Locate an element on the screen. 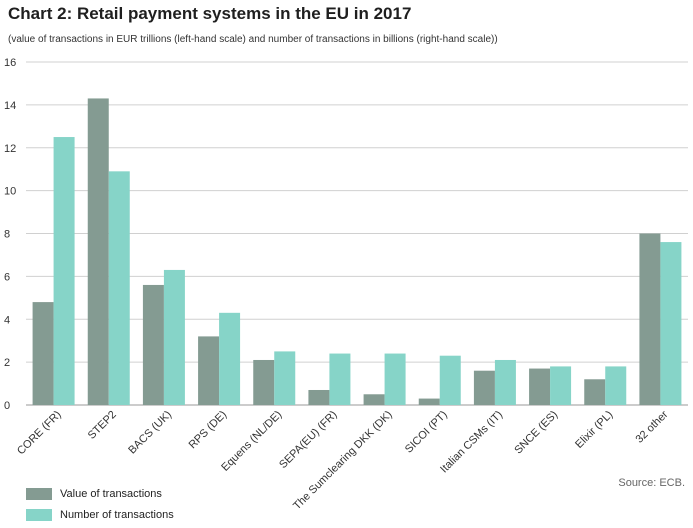  legend-item-value: Value of transactions is located at coordinates (100, 494).